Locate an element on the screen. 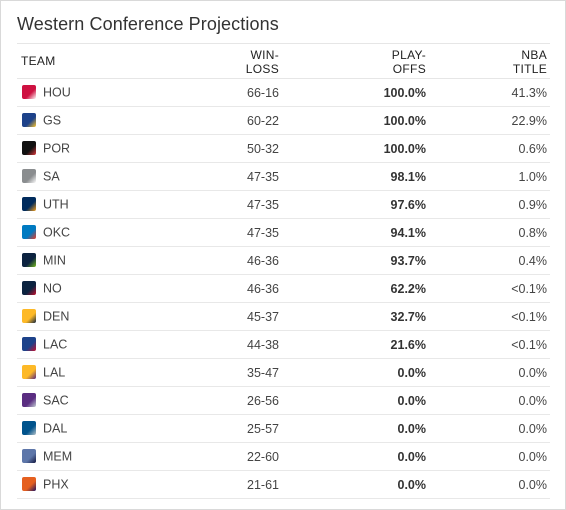 Image resolution: width=566 pixels, height=510 pixels. nba-title-cell: 1.0% is located at coordinates (489, 176).